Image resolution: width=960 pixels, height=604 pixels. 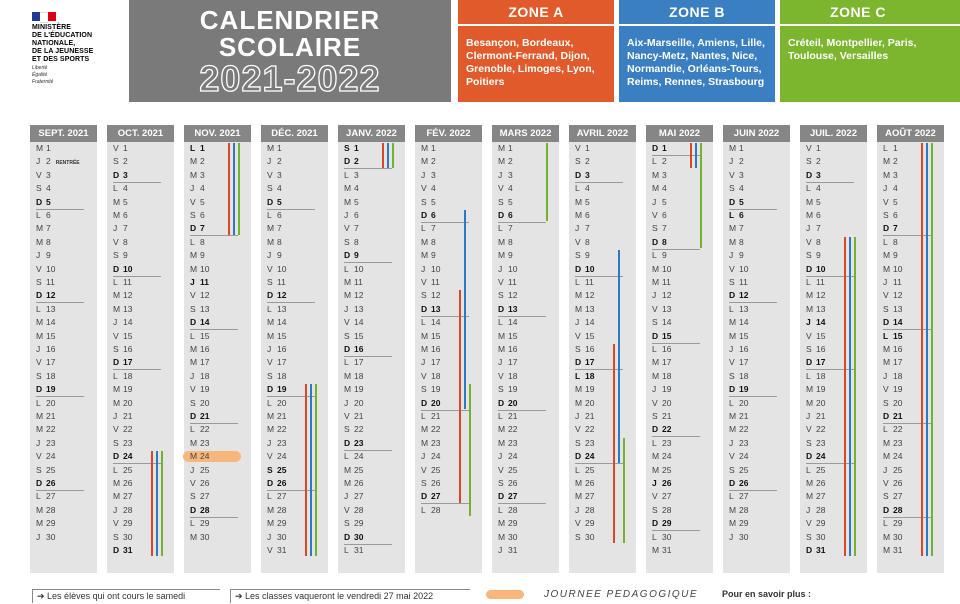 I want to click on day-cell: L 11, so click(x=584, y=282).